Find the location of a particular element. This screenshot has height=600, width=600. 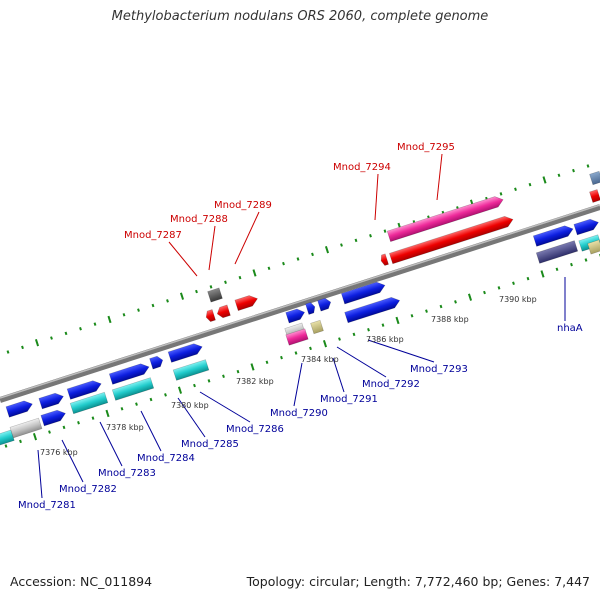

gene-label-forward: Mnod_7288 is located at coordinates (199, 219).